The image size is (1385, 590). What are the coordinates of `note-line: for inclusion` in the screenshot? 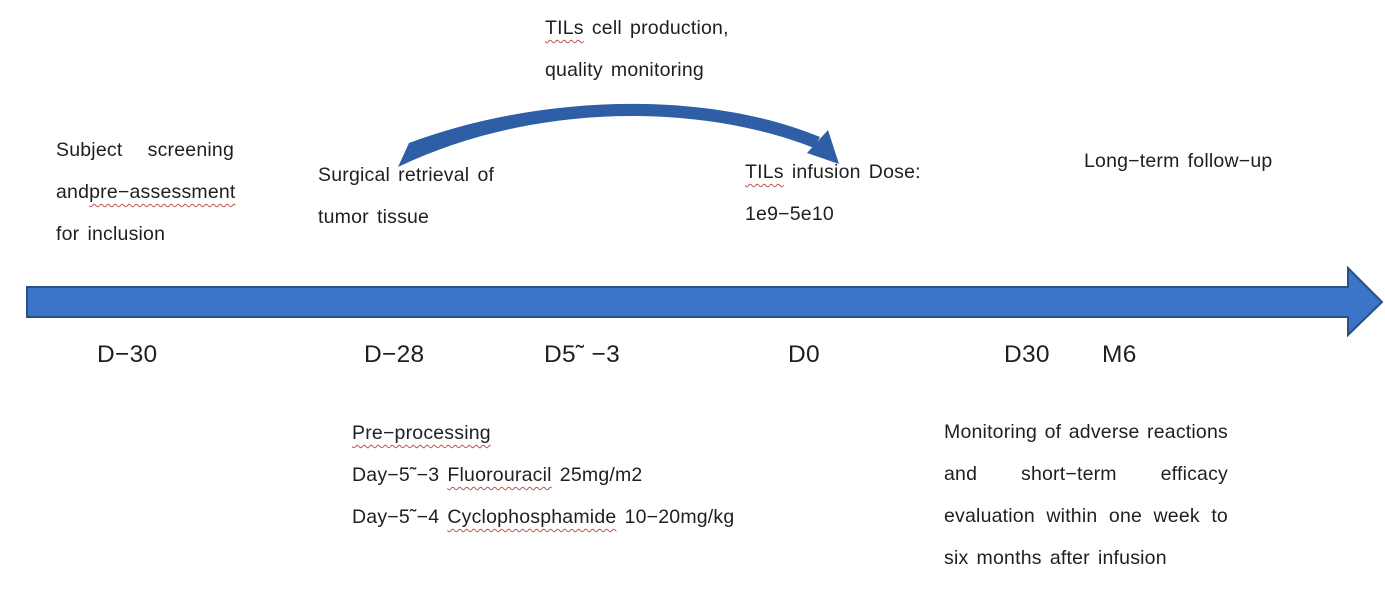 It's located at (111, 234).